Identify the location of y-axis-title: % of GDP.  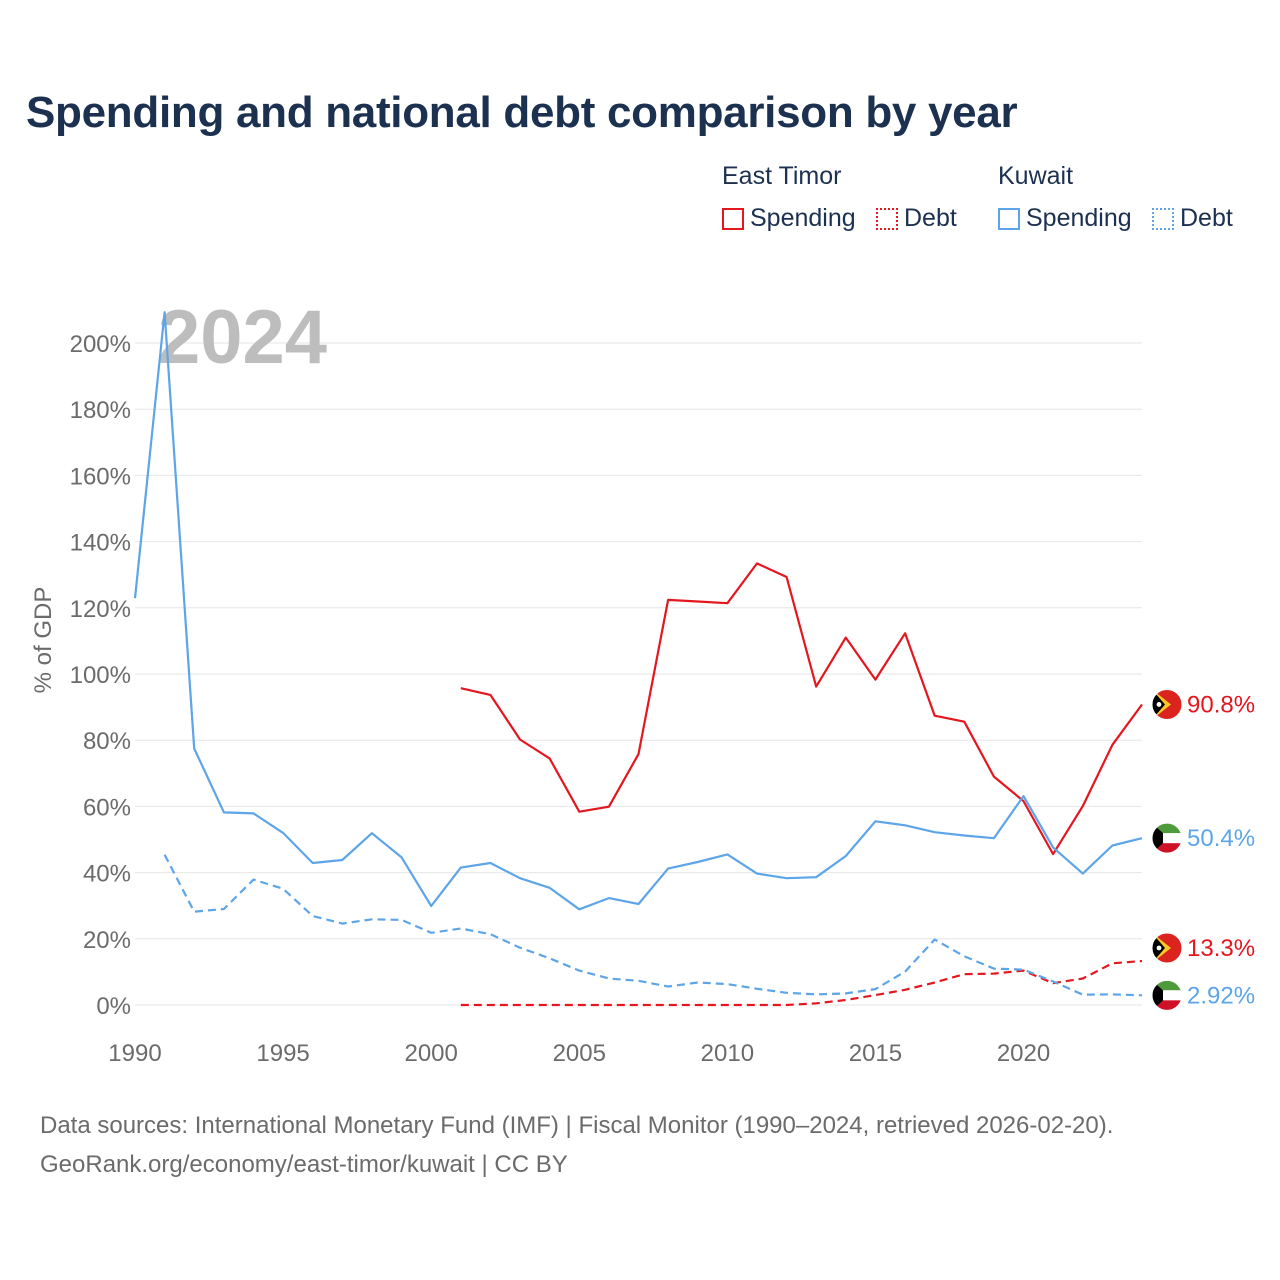
(43, 640).